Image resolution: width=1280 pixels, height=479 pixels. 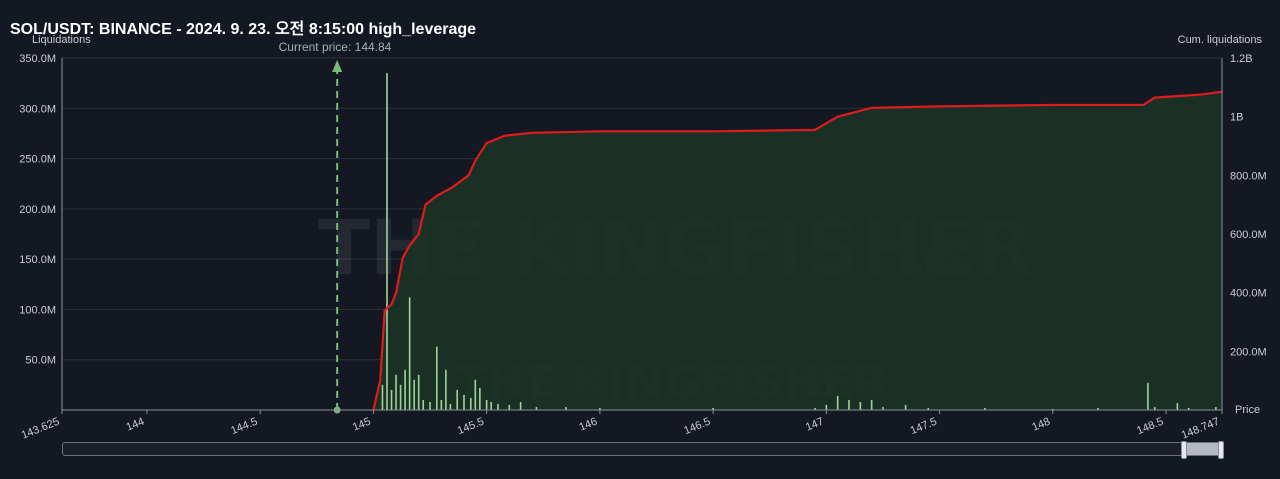 I want to click on x-tick-label: 146, so click(x=588, y=425).